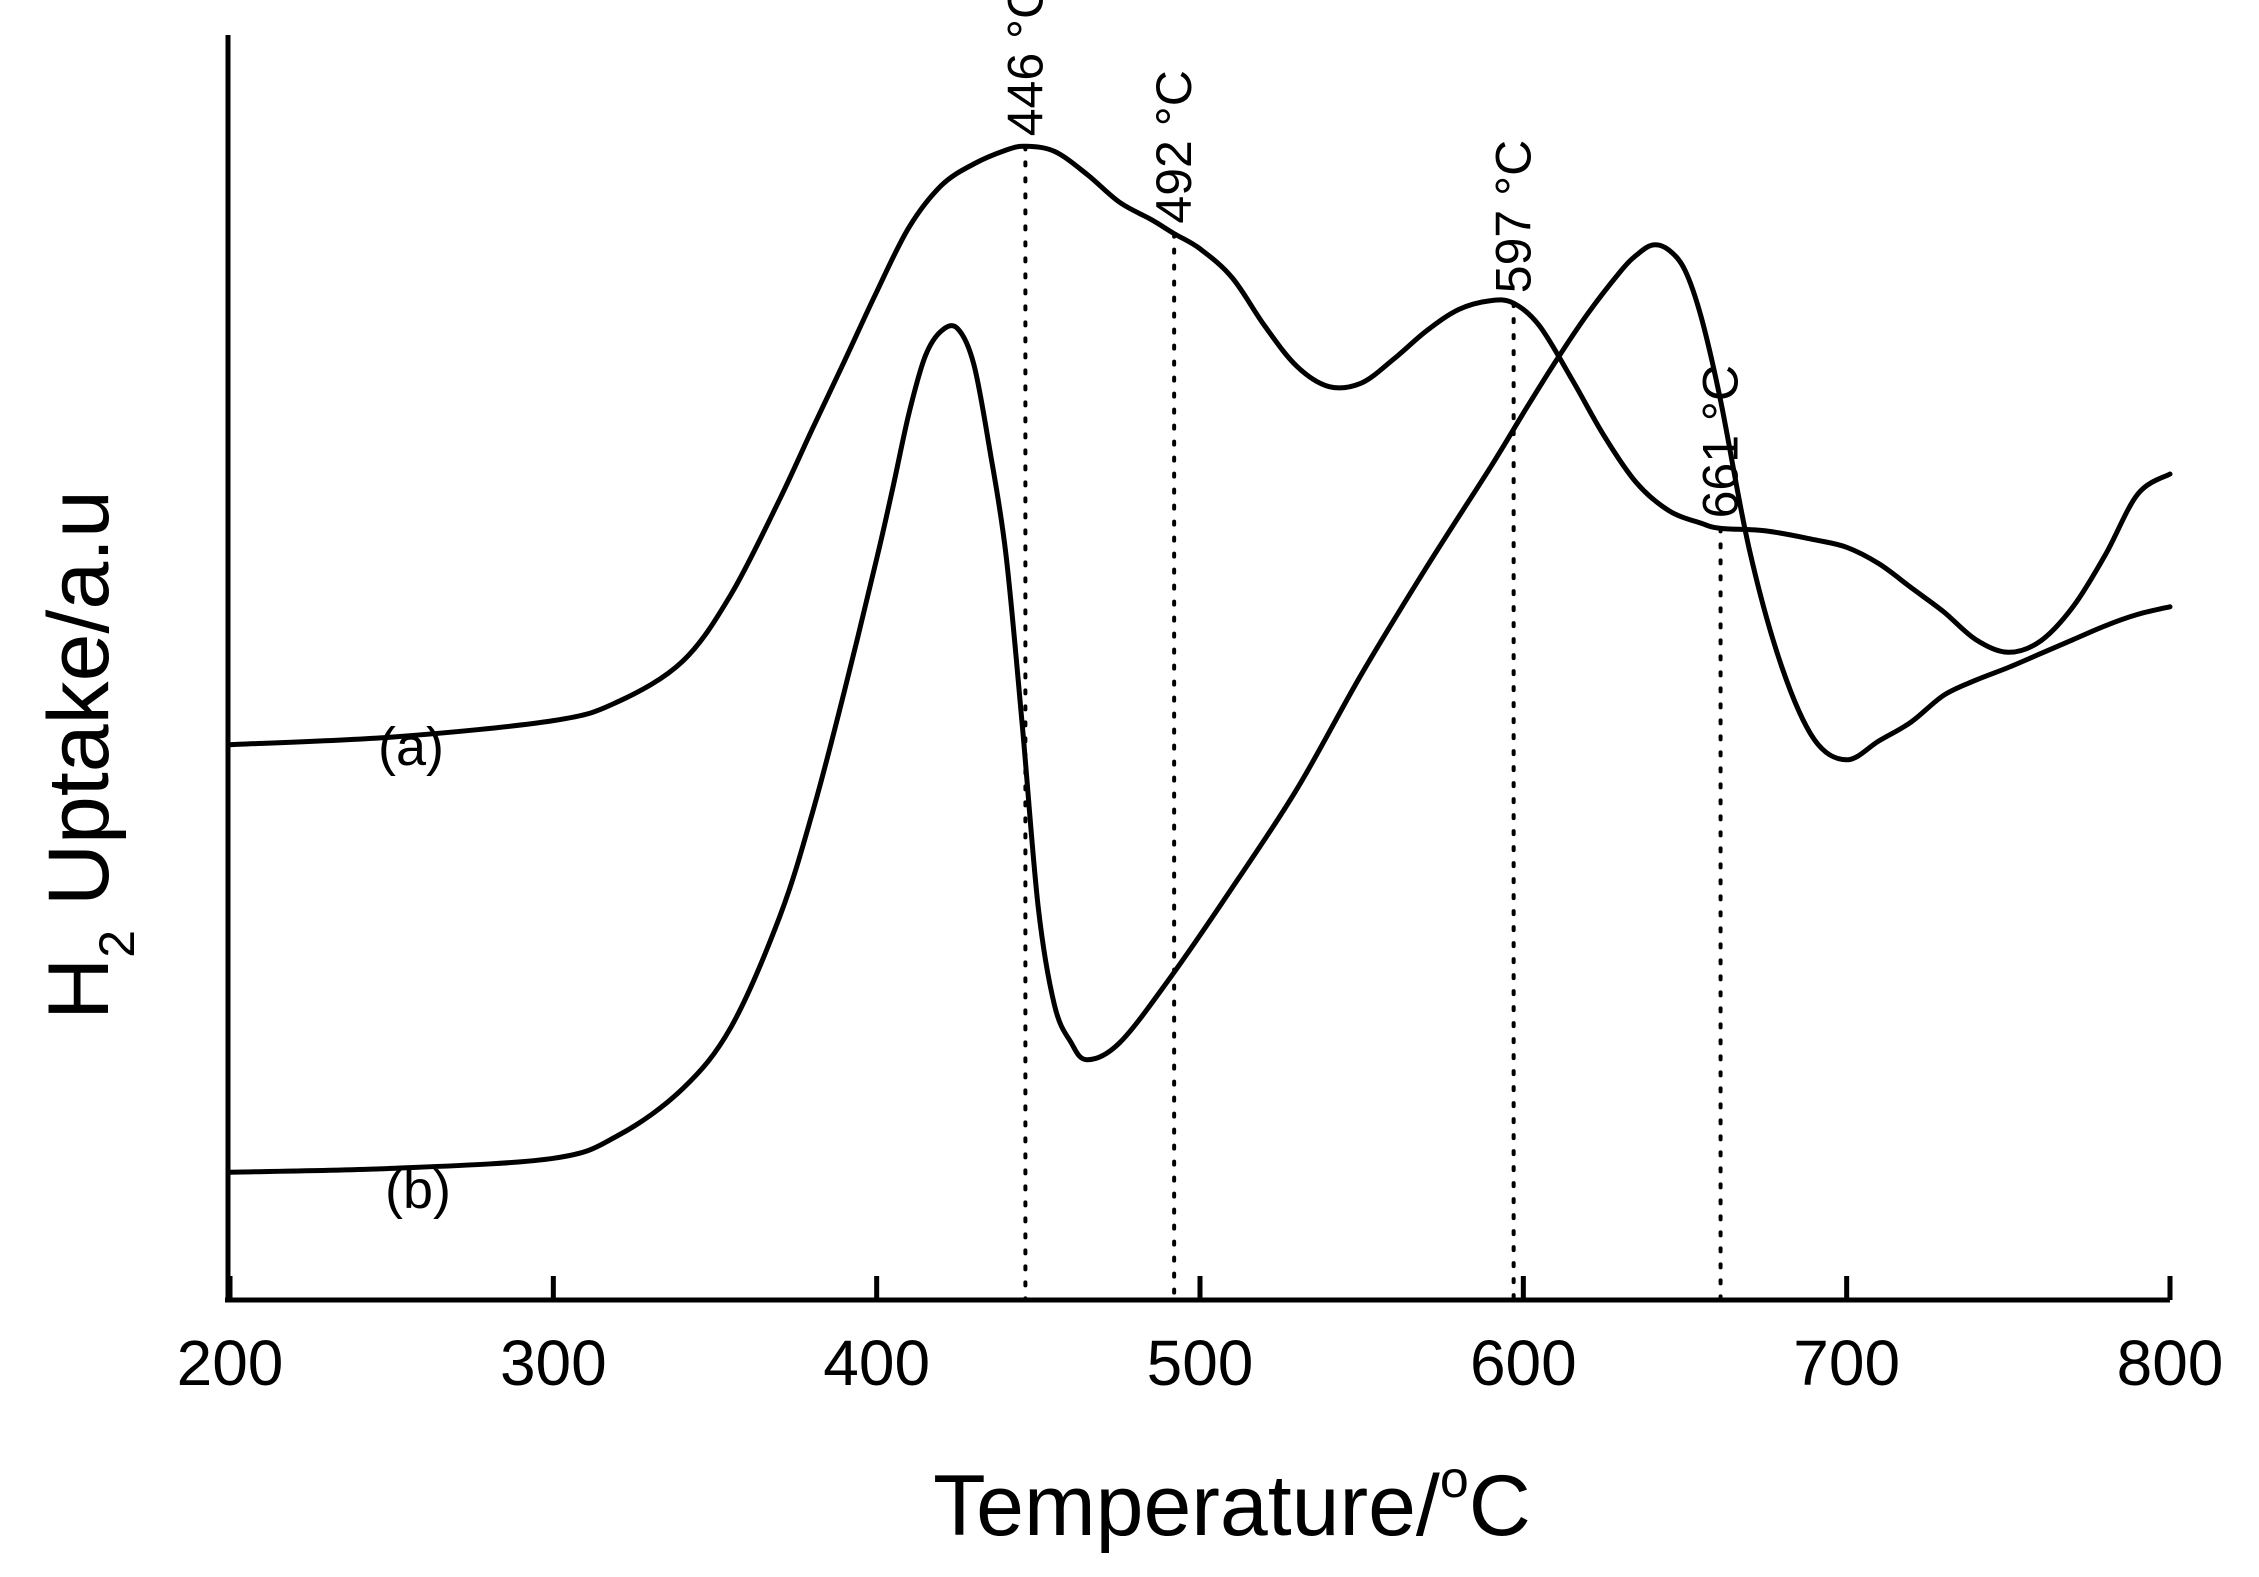 The height and width of the screenshot is (1577, 2259). What do you see at coordinates (230, 1363) in the screenshot?
I see `x-tick-label-200: 200` at bounding box center [230, 1363].